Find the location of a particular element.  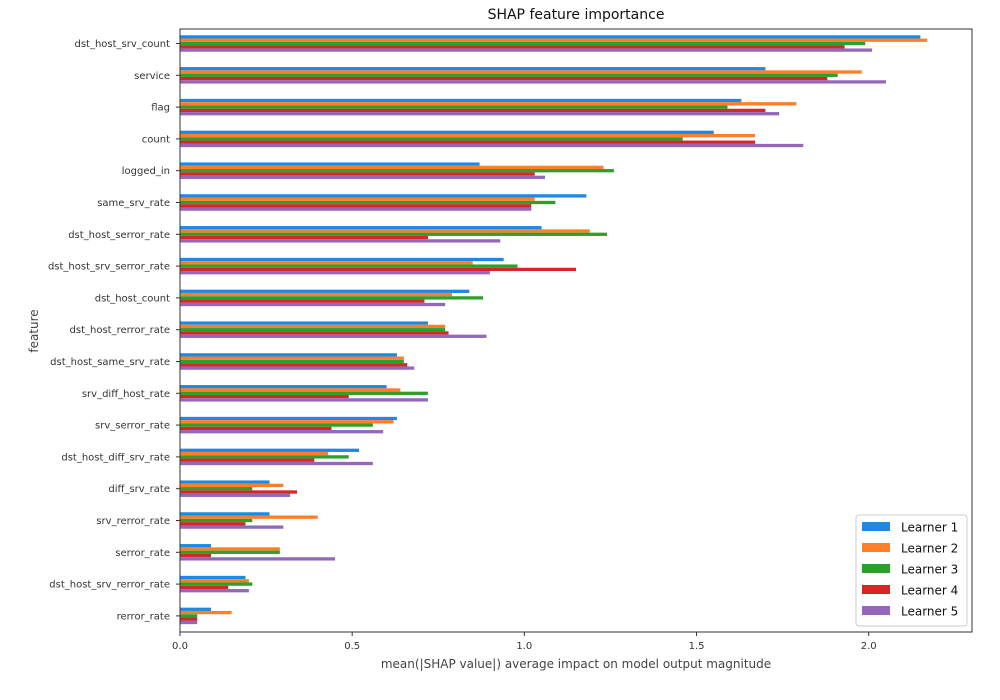

y-tick-label: dst_host_srv_rerror_rate is located at coordinates (109, 585).